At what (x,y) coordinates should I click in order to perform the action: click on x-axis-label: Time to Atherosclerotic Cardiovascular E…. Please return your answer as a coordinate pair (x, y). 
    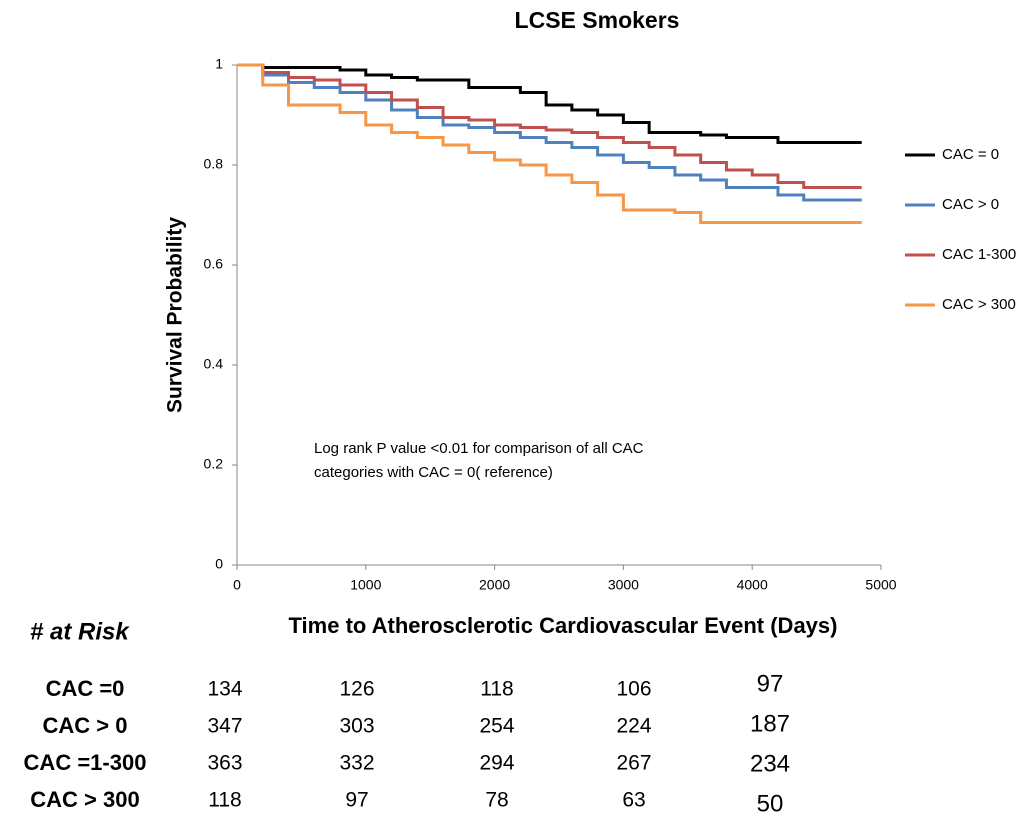
    Looking at the image, I should click on (563, 625).